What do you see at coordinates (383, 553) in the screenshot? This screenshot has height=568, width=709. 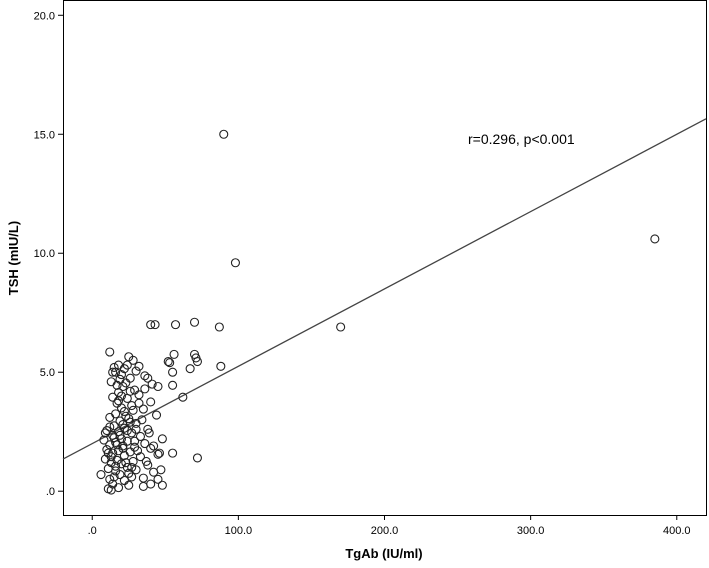 I see `x-axis-title: TgAb (IU/ml)` at bounding box center [383, 553].